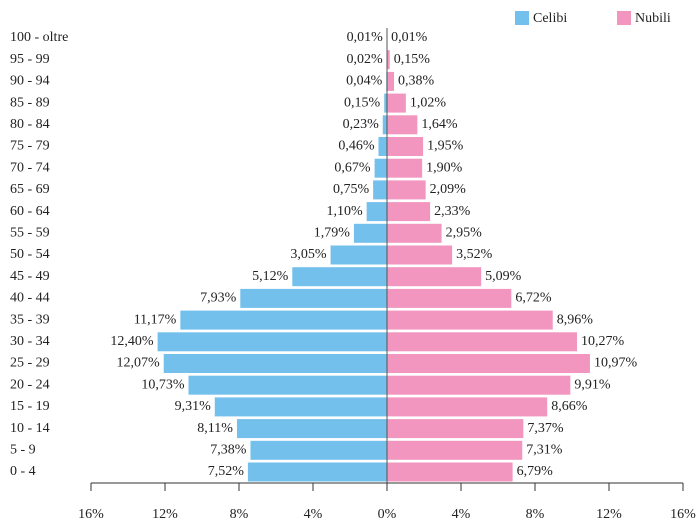  Describe the element at coordinates (30, 189) in the screenshot. I see `category-label: 65 - 69` at that location.